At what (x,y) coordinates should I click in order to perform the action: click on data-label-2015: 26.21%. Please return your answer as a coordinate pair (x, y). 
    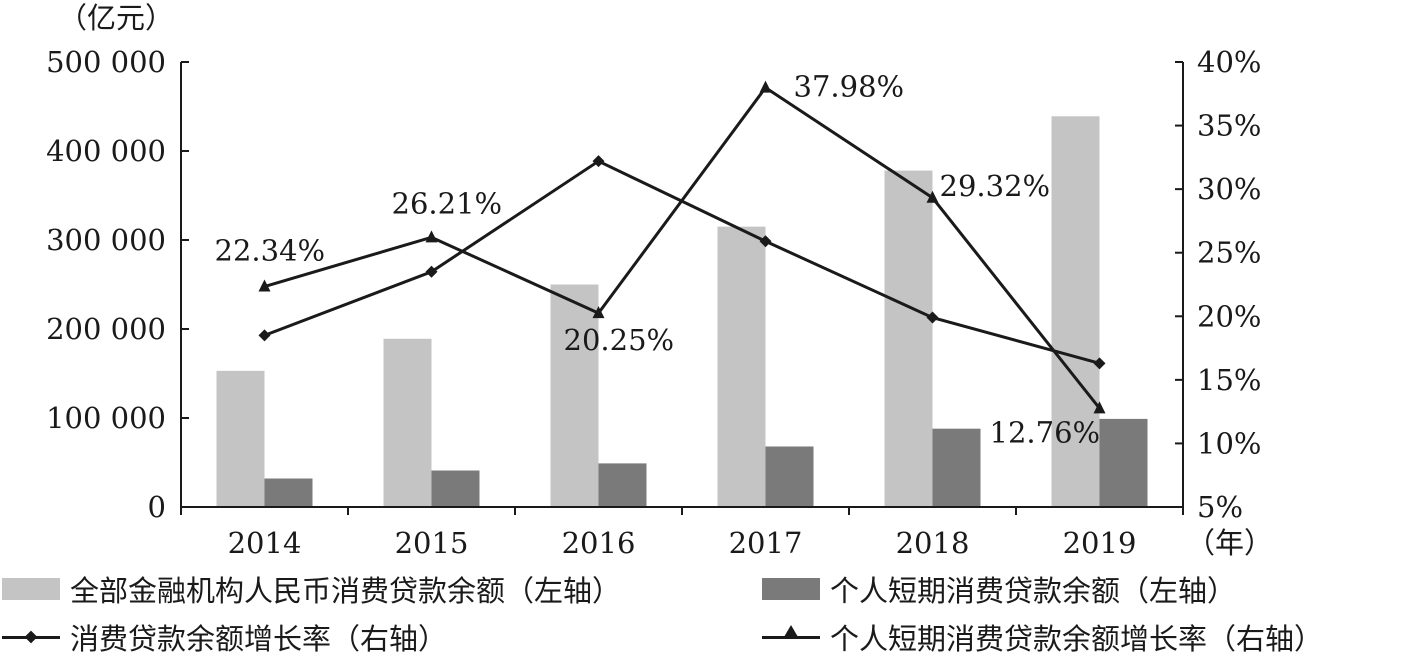
    Looking at the image, I should click on (447, 203).